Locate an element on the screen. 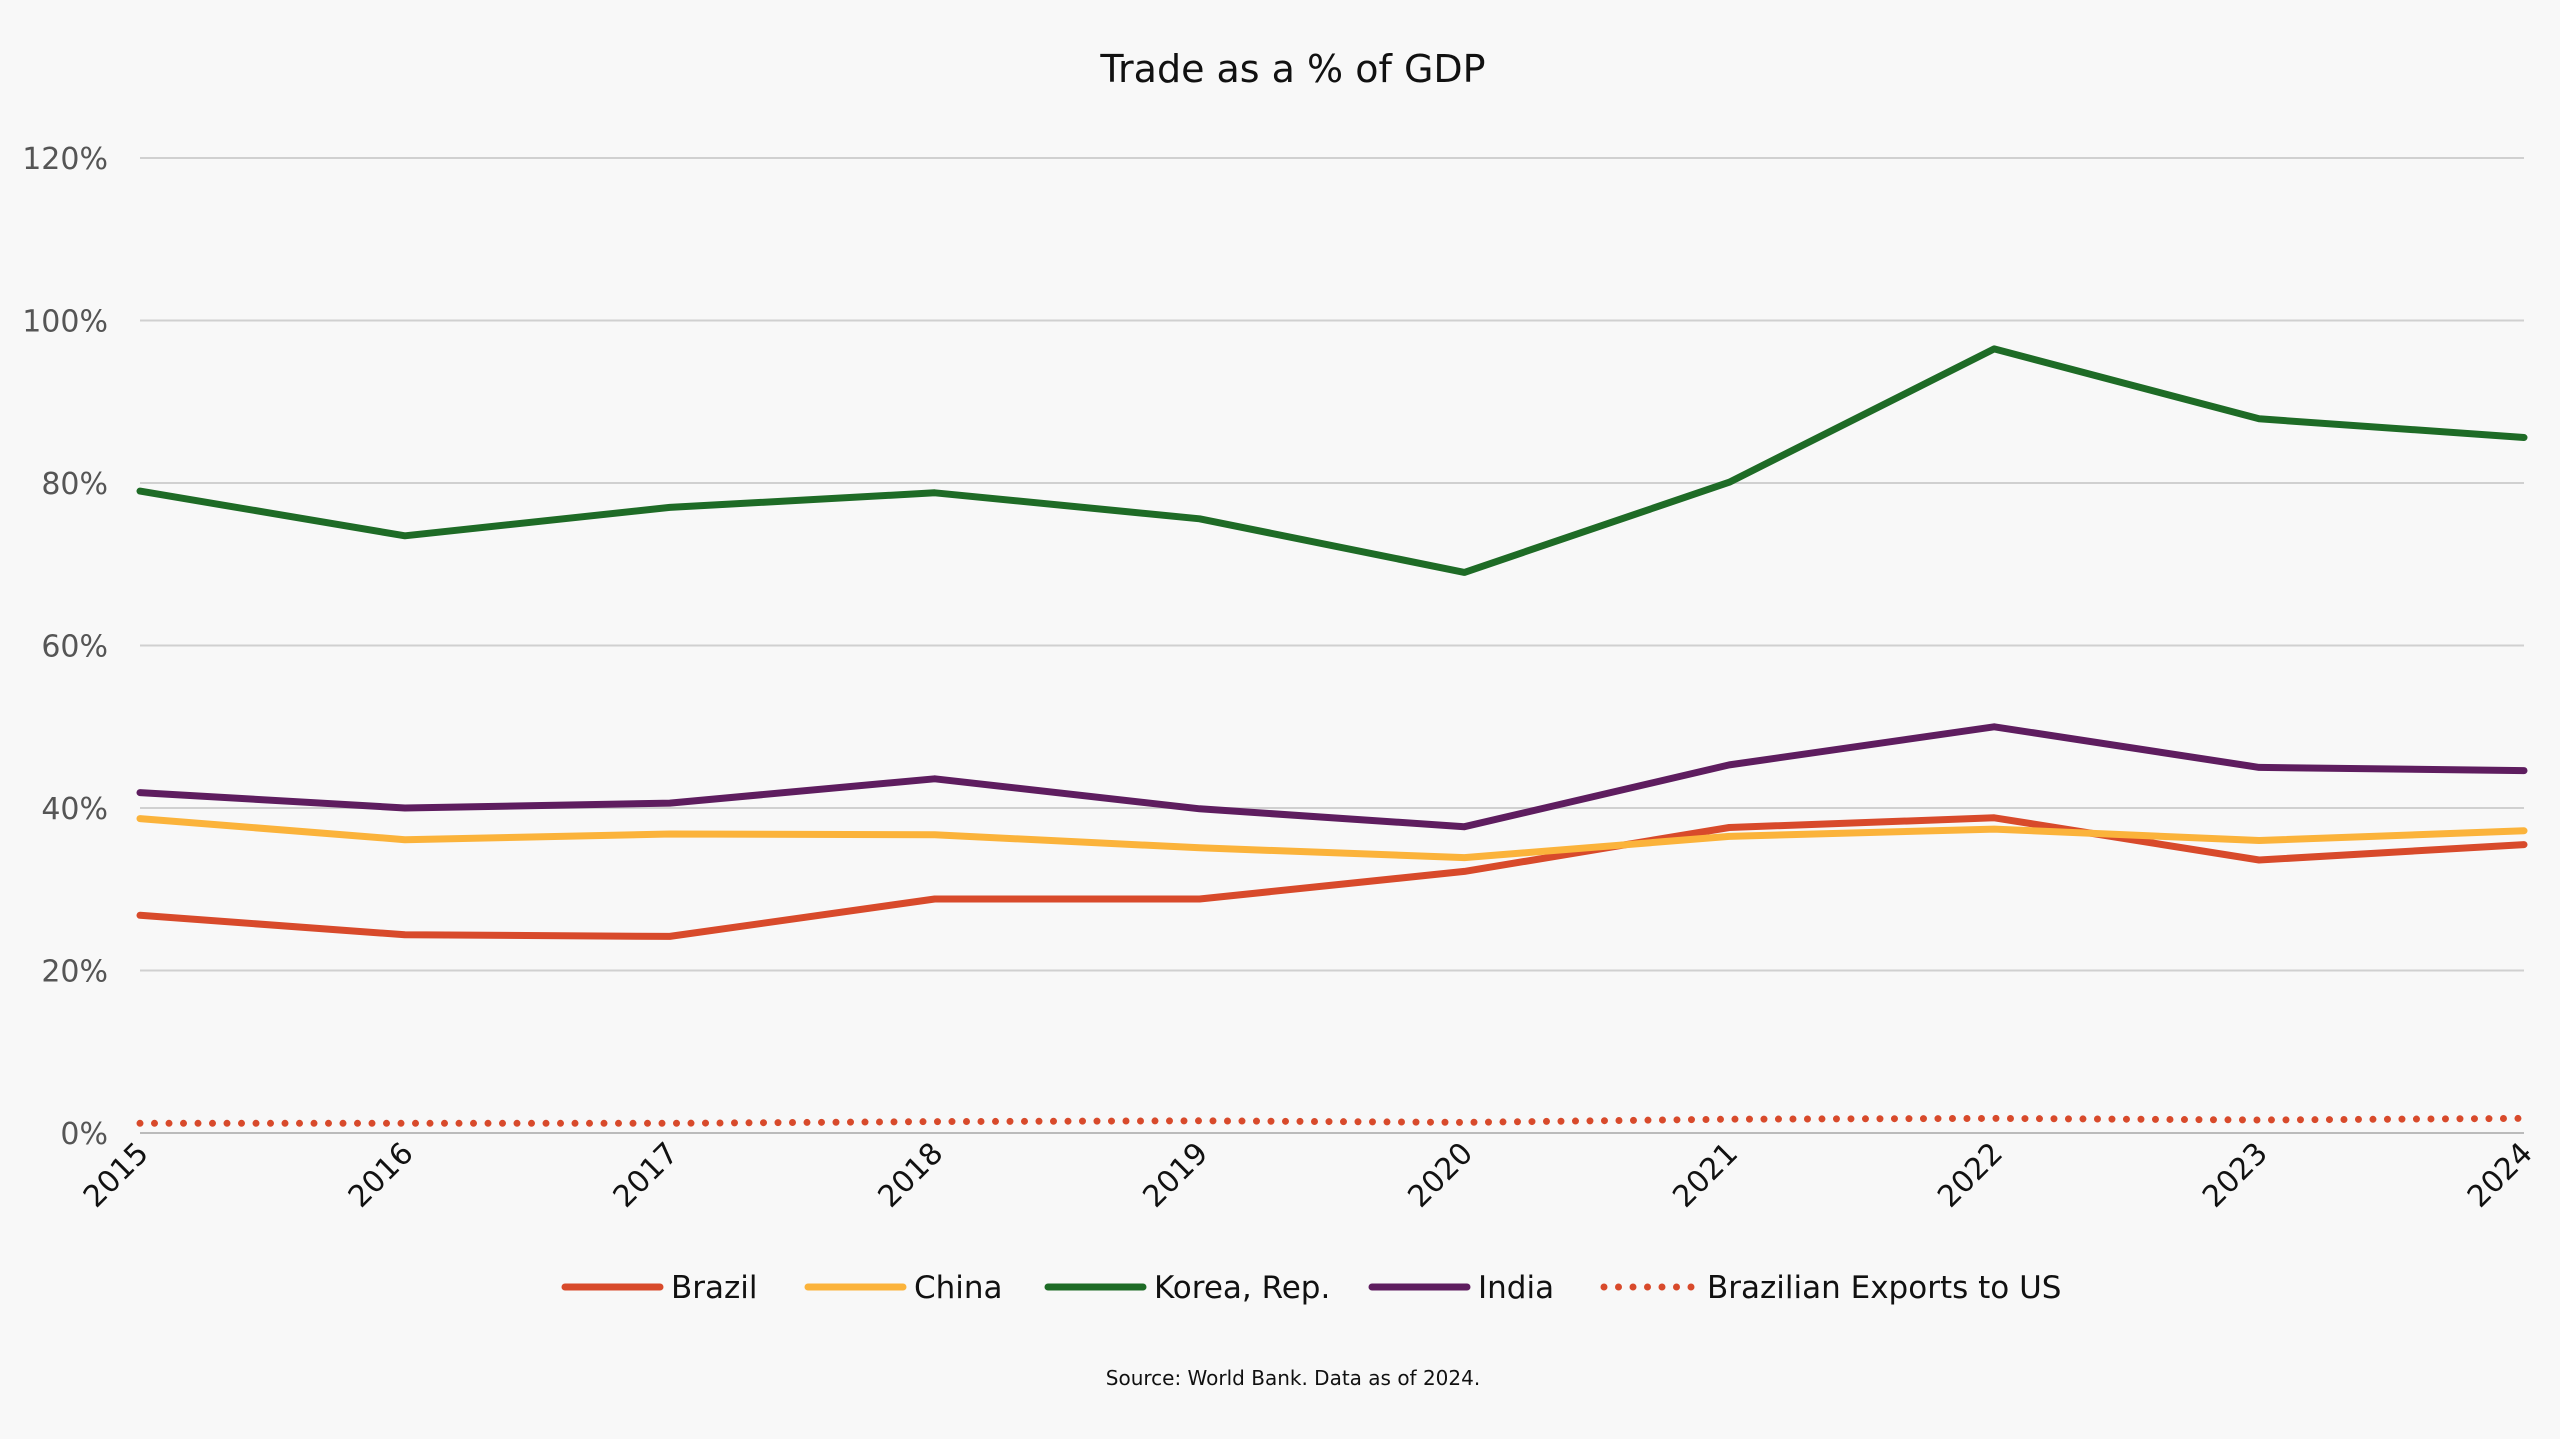 This screenshot has width=2560, height=1439. series-line-brazilian-exports-to-us is located at coordinates (1332, 1120).